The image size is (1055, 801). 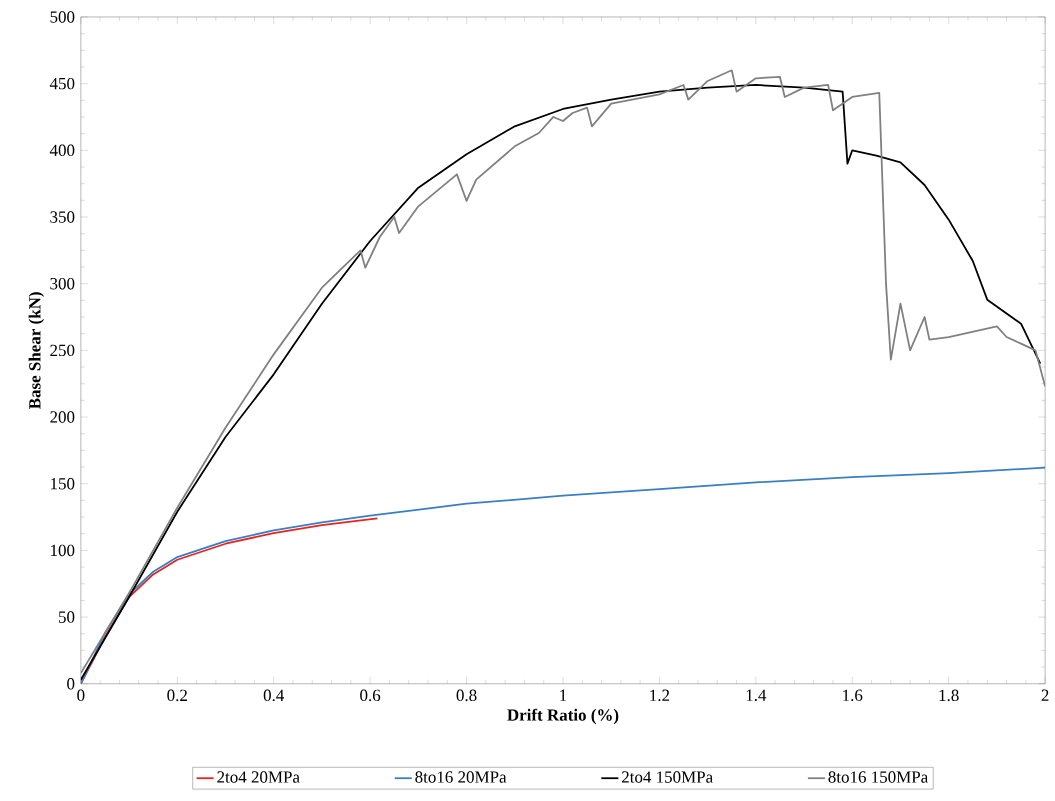 I want to click on x-tick-label: 1, so click(x=563, y=695).